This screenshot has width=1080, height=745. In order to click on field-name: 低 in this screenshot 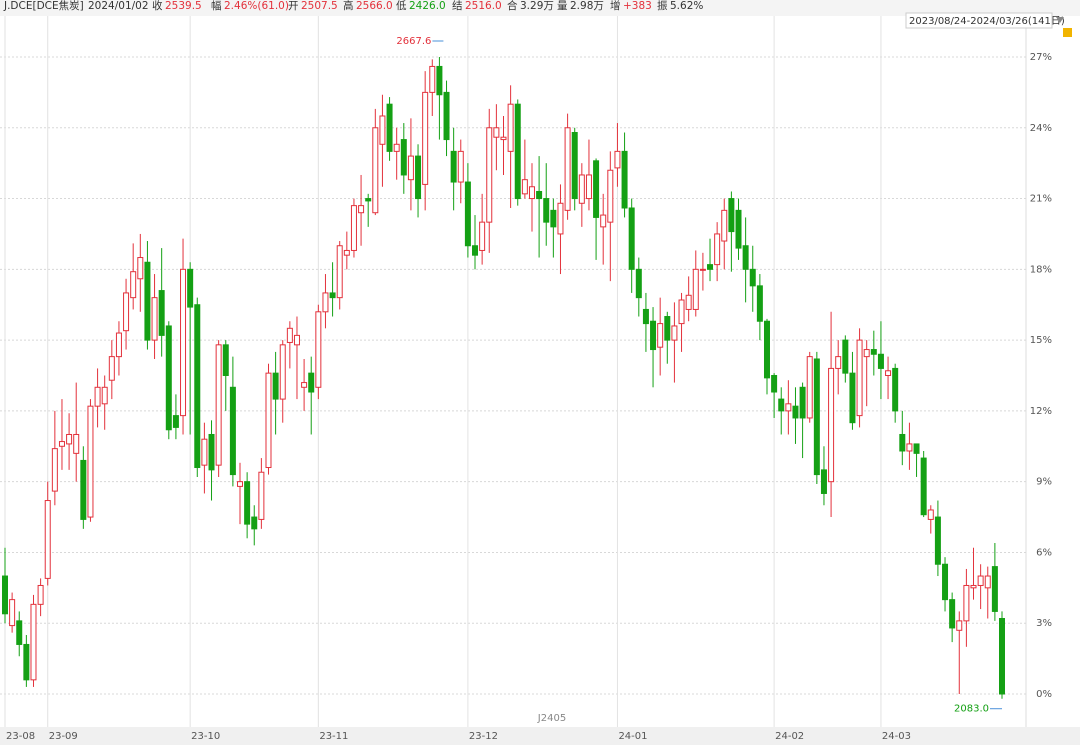, I will do `click(401, 6)`.